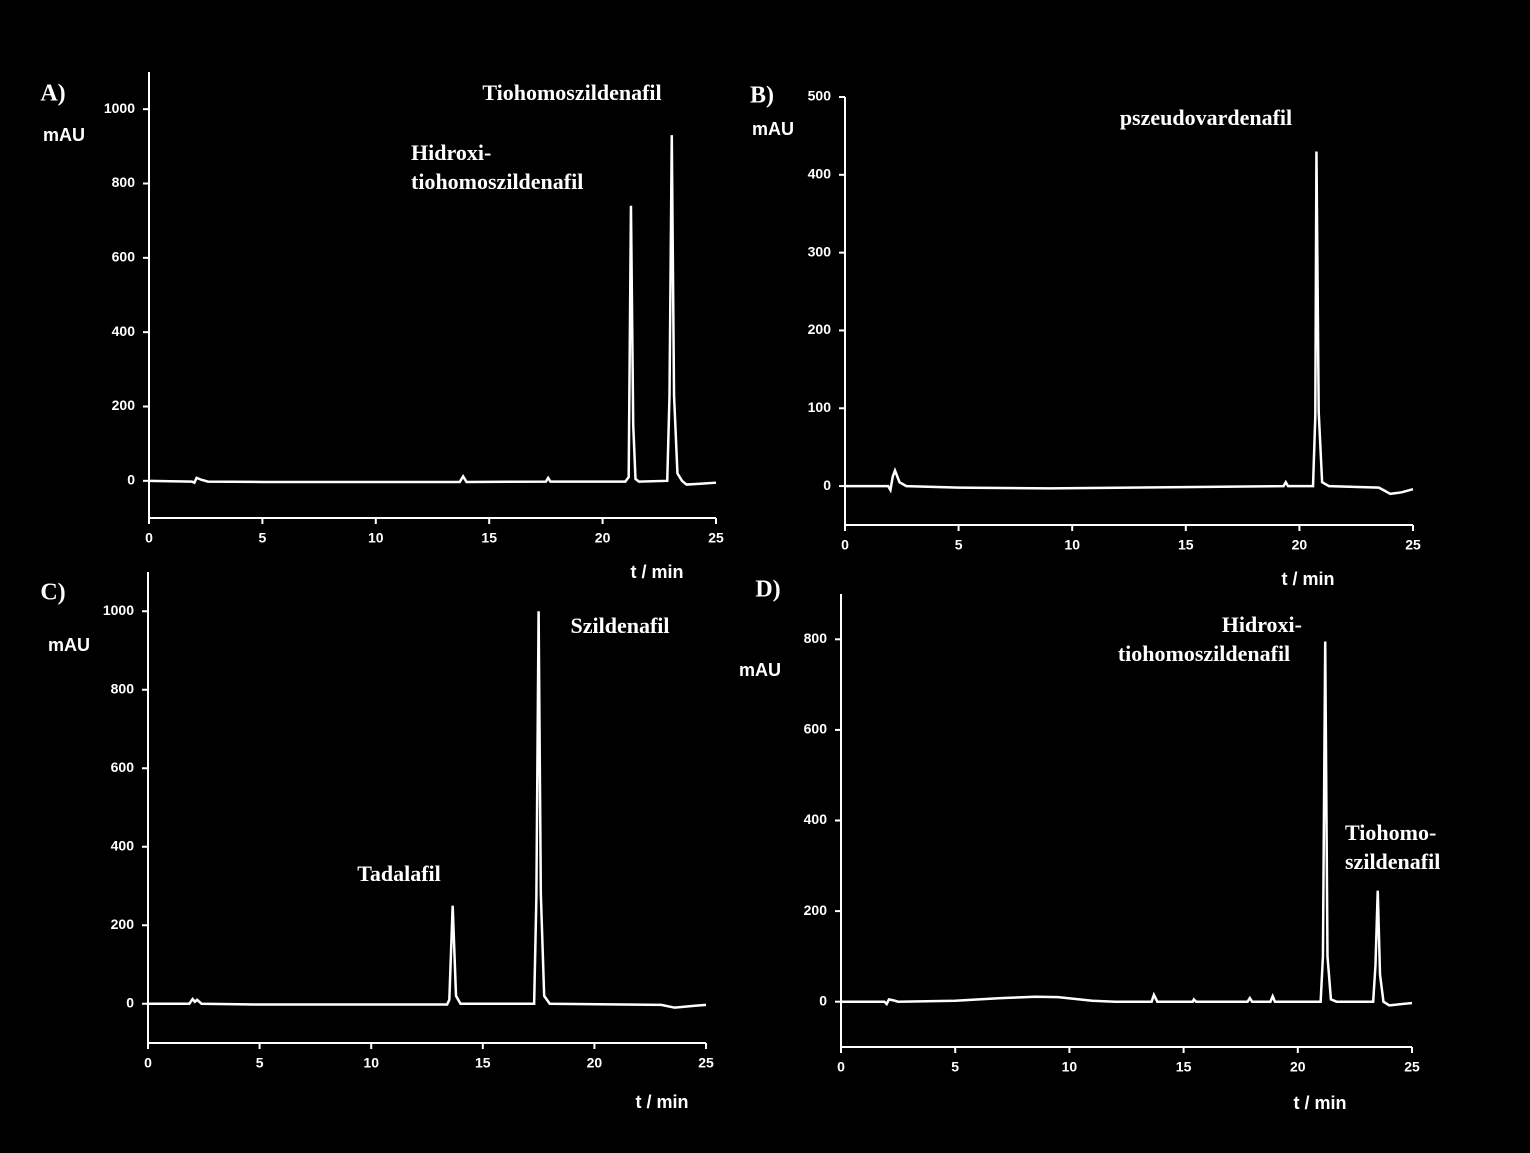 The height and width of the screenshot is (1153, 1530). Describe the element at coordinates (1206, 117) in the screenshot. I see `annotation: pszeudovardenafil` at that location.